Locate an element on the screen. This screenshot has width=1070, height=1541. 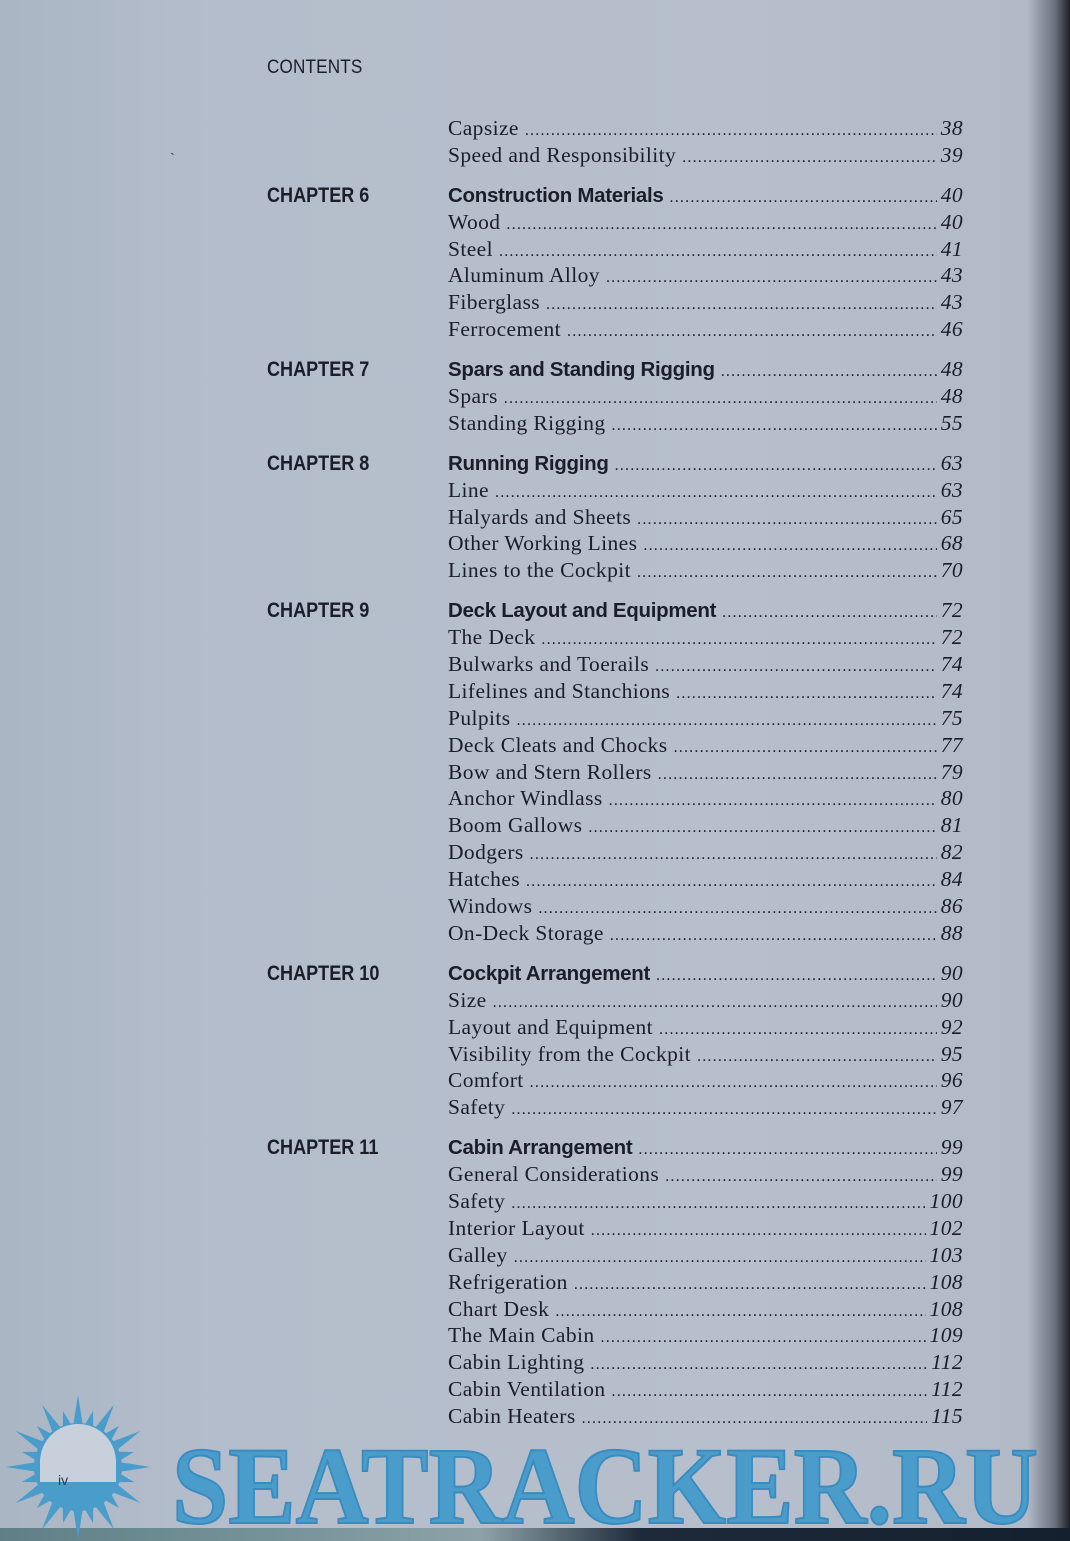
entry-page: 109 is located at coordinates (946, 1335).